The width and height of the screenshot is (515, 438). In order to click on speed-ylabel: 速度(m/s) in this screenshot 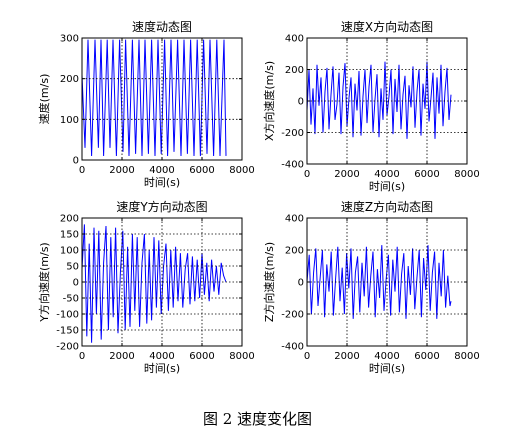, I will do `click(44, 99)`.